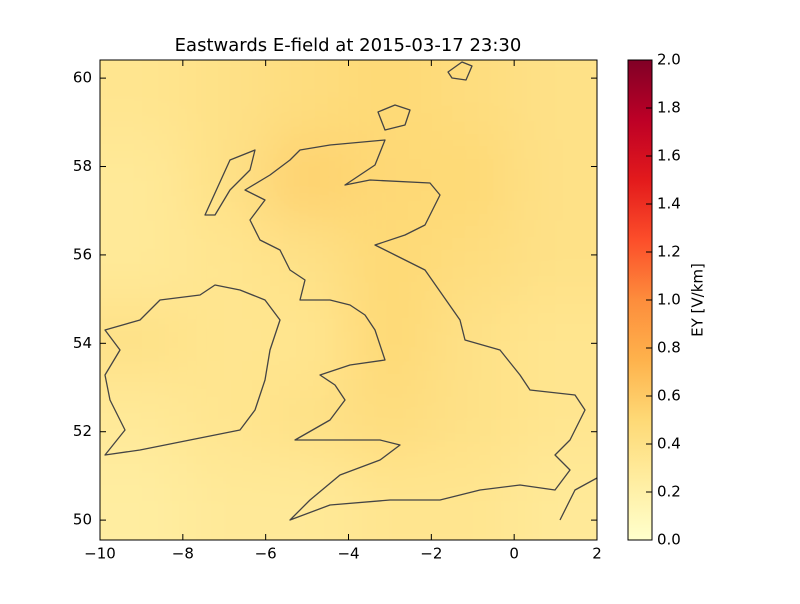 The height and width of the screenshot is (604, 800). What do you see at coordinates (82, 343) in the screenshot?
I see `y-tick-label: 54` at bounding box center [82, 343].